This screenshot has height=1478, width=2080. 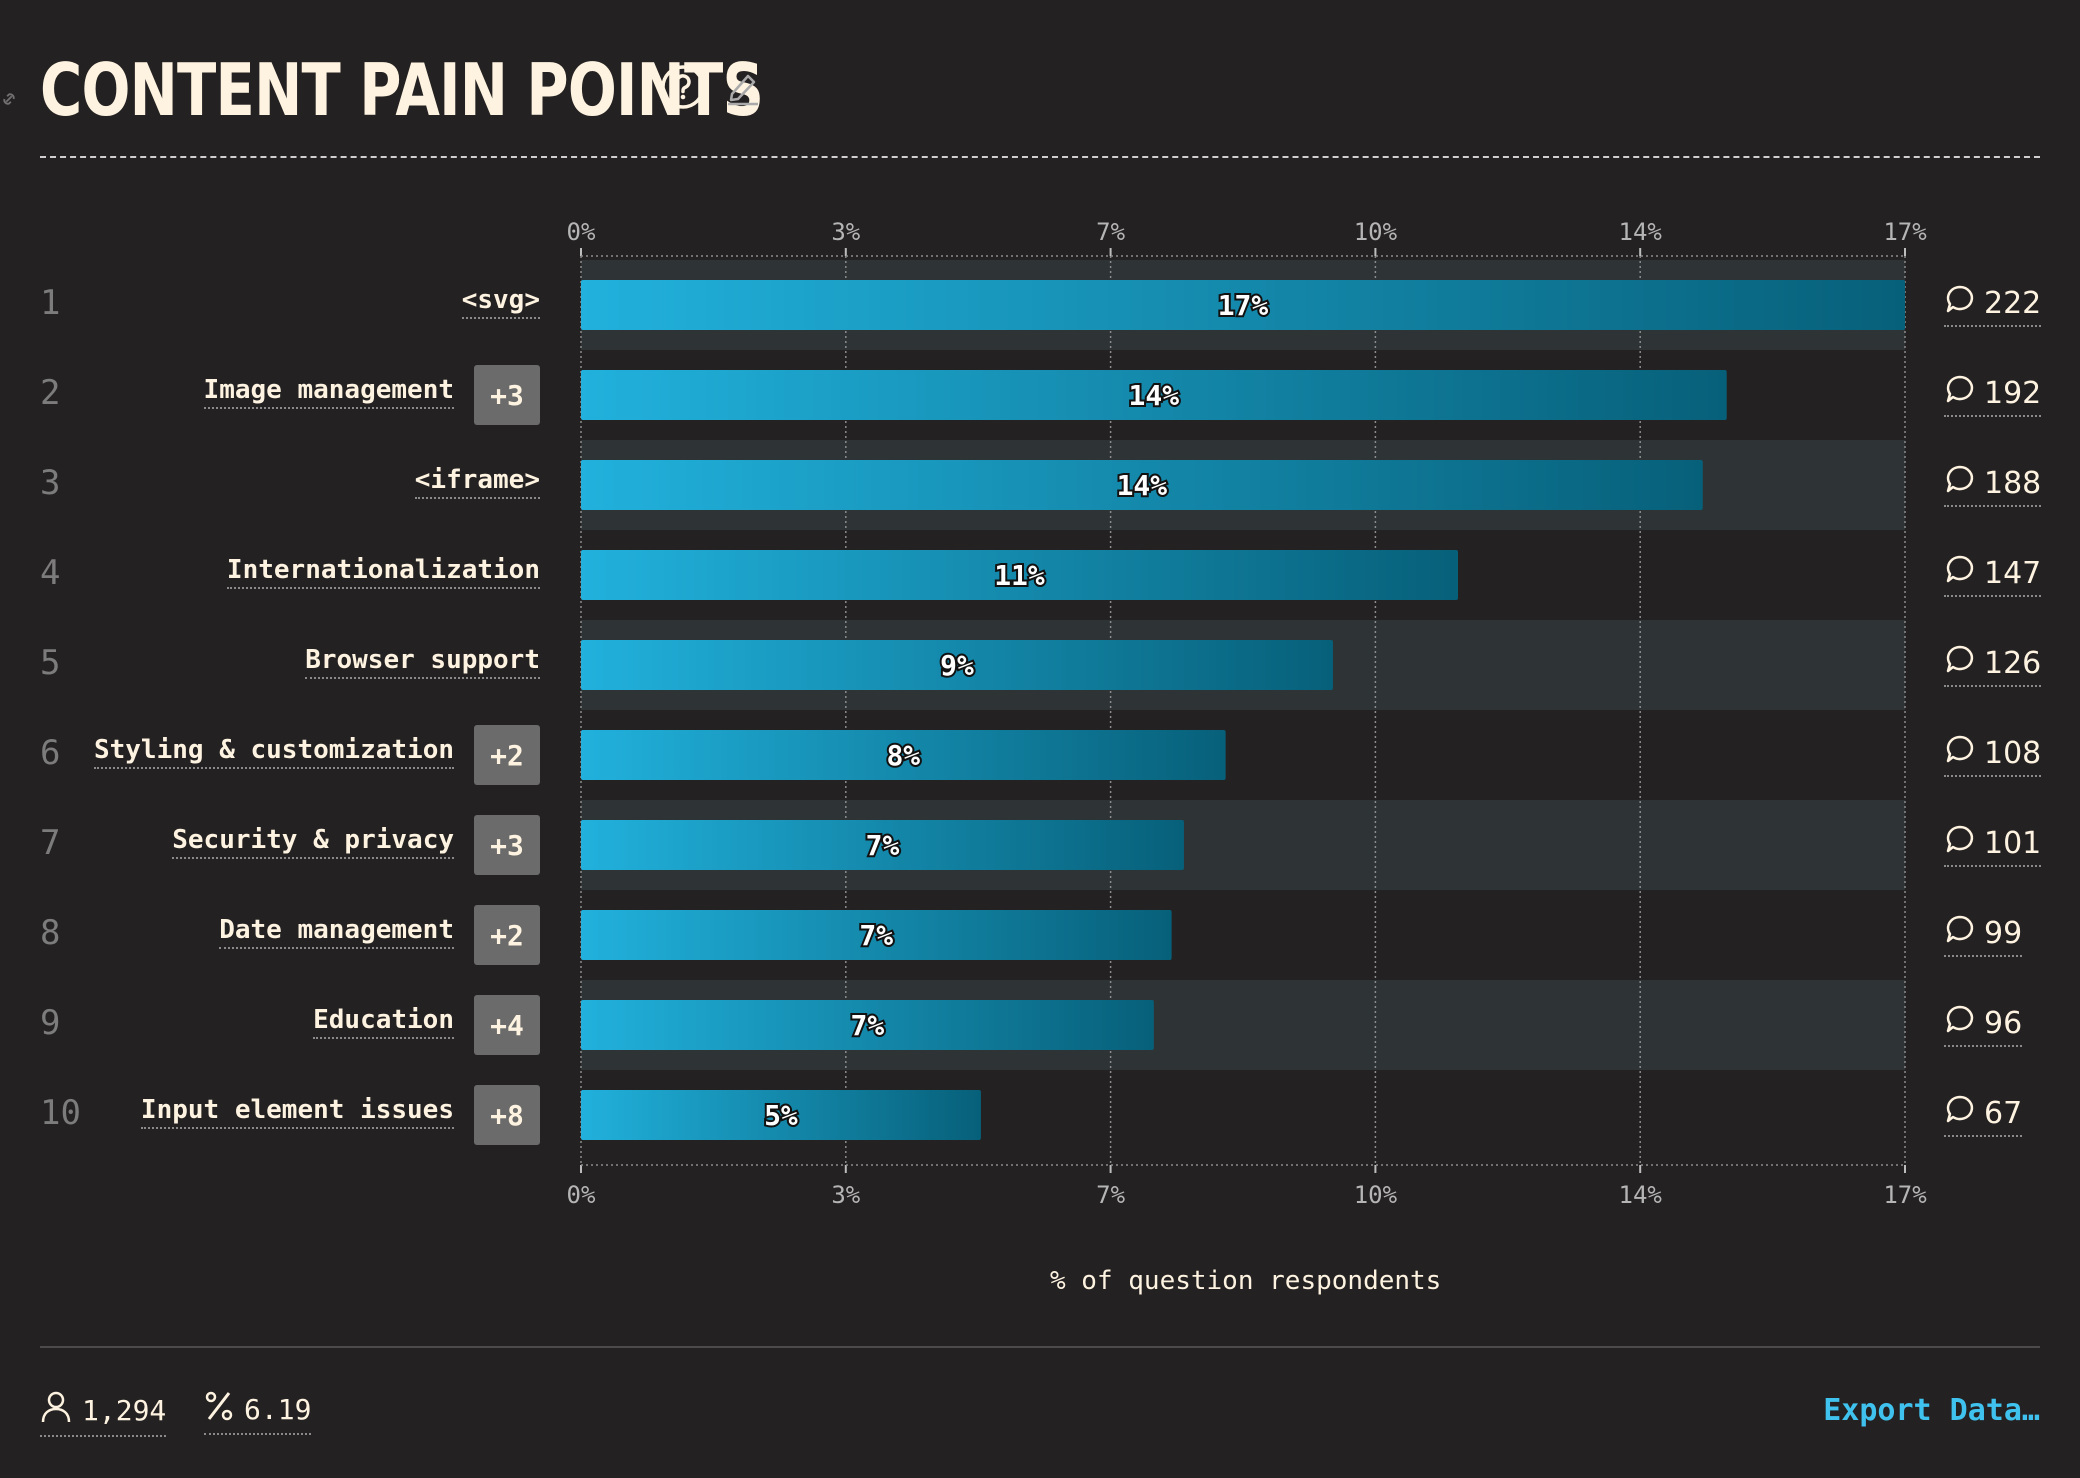 I want to click on percent-icon, so click(x=219, y=1409).